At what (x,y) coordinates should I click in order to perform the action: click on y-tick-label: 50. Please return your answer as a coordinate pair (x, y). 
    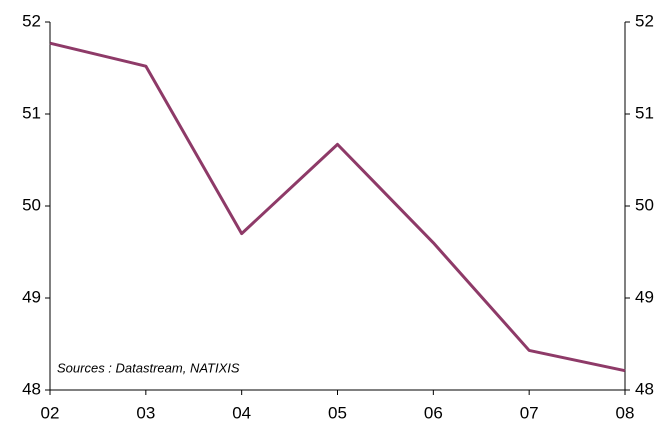
    Looking at the image, I should click on (31, 204).